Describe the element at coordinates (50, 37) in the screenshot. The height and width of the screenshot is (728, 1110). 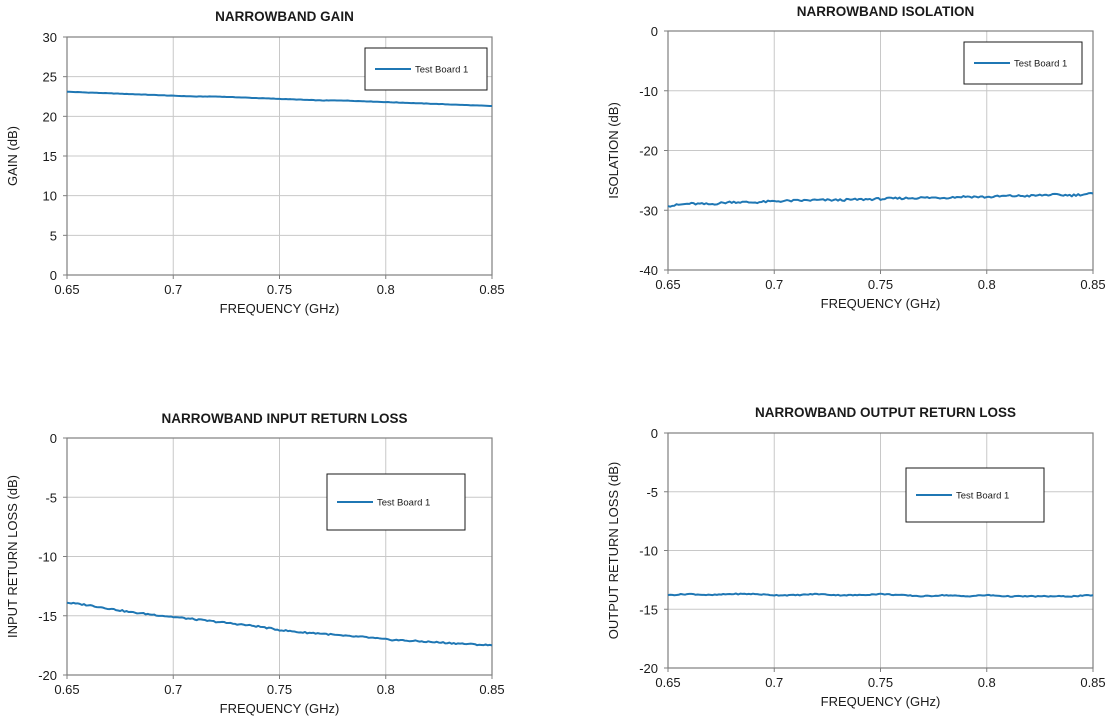
I see `y-tick-label: 30` at that location.